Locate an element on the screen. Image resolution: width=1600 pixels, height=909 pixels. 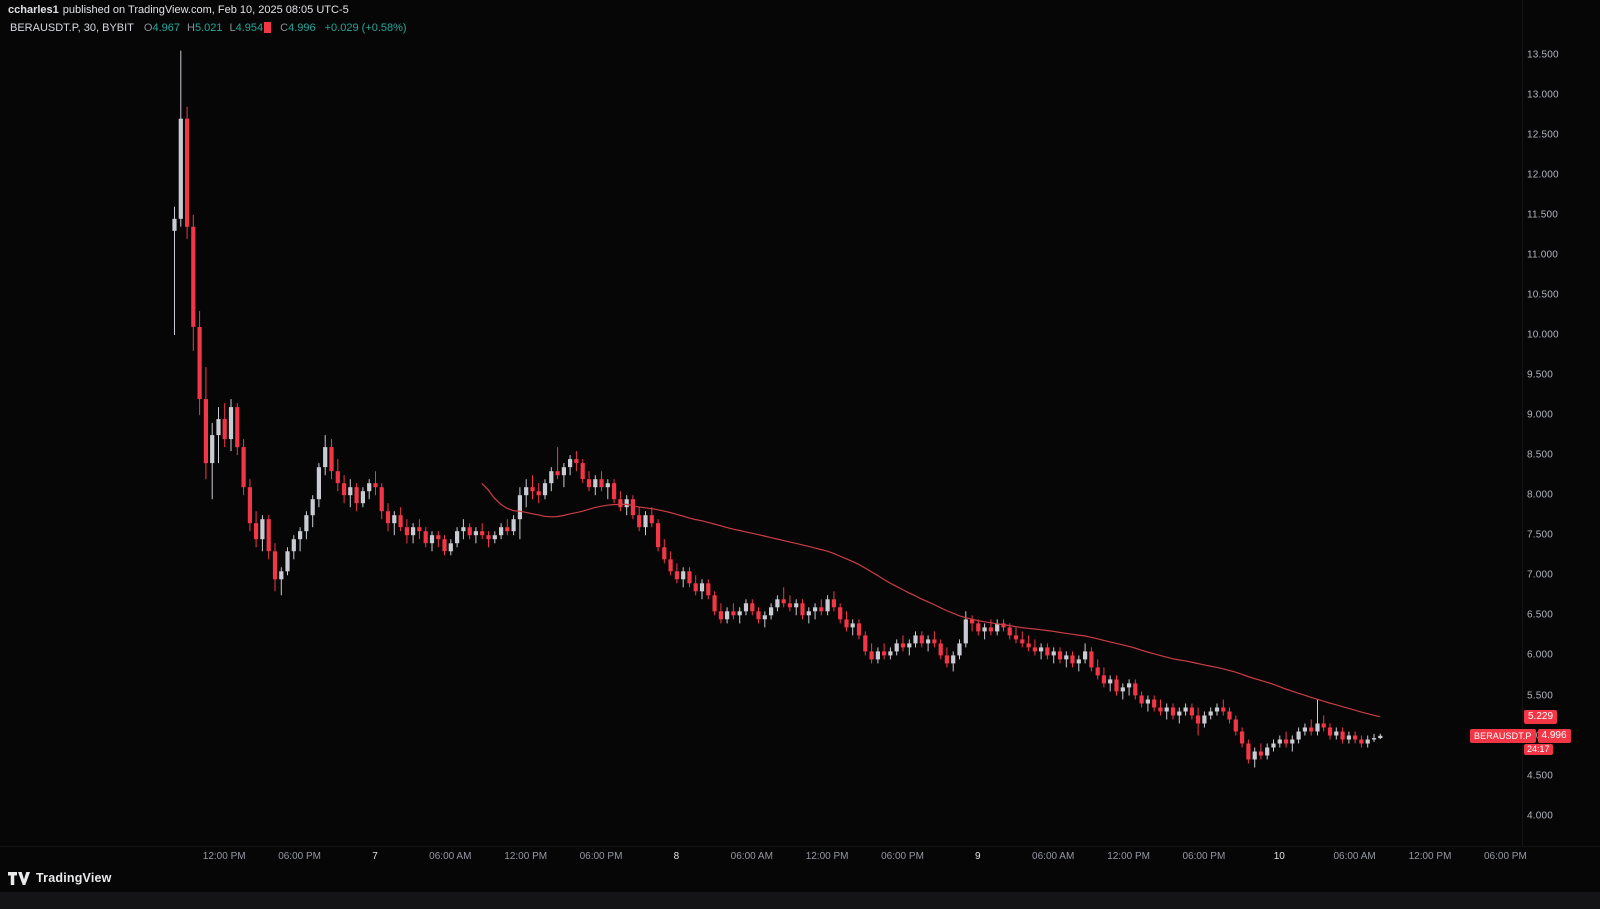
bar-countdown: 24:17 is located at coordinates (1538, 749).